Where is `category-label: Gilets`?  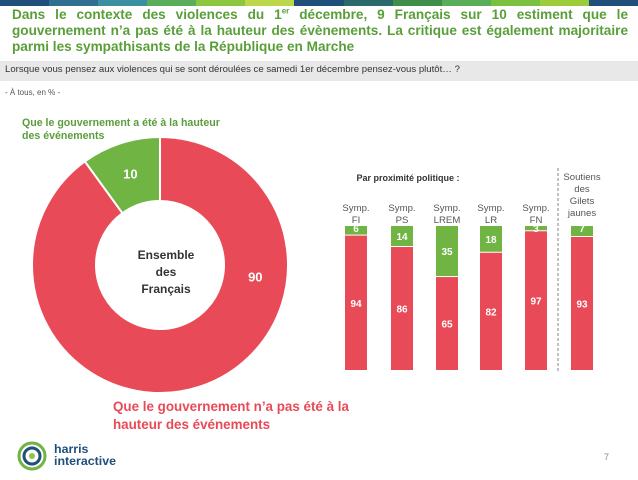
category-label: Gilets is located at coordinates (582, 201).